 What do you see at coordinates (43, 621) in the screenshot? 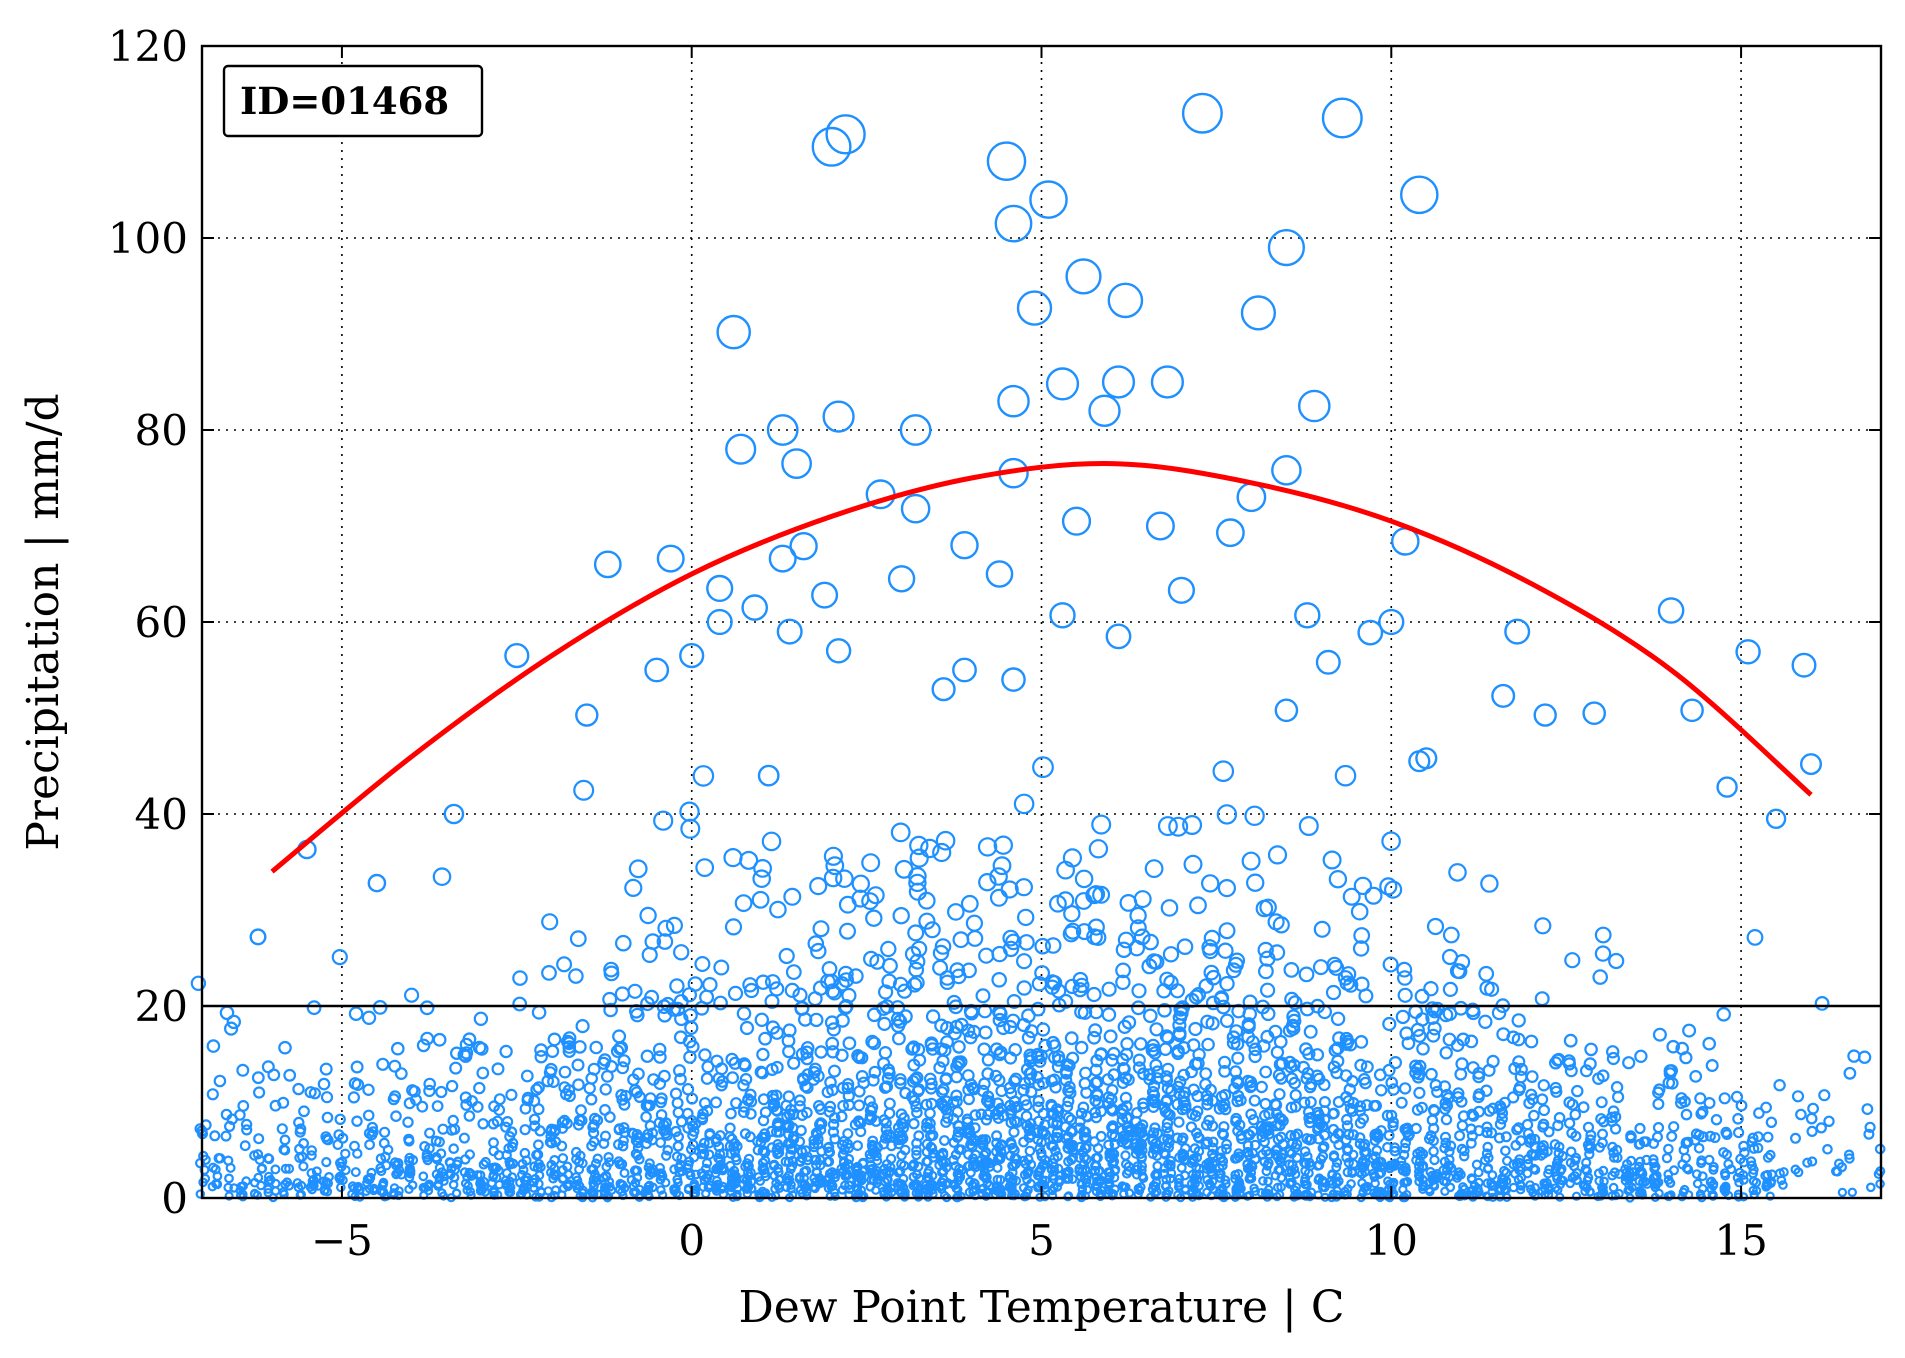
I see `y-axis-title: Precipitation | mm/d` at bounding box center [43, 621].